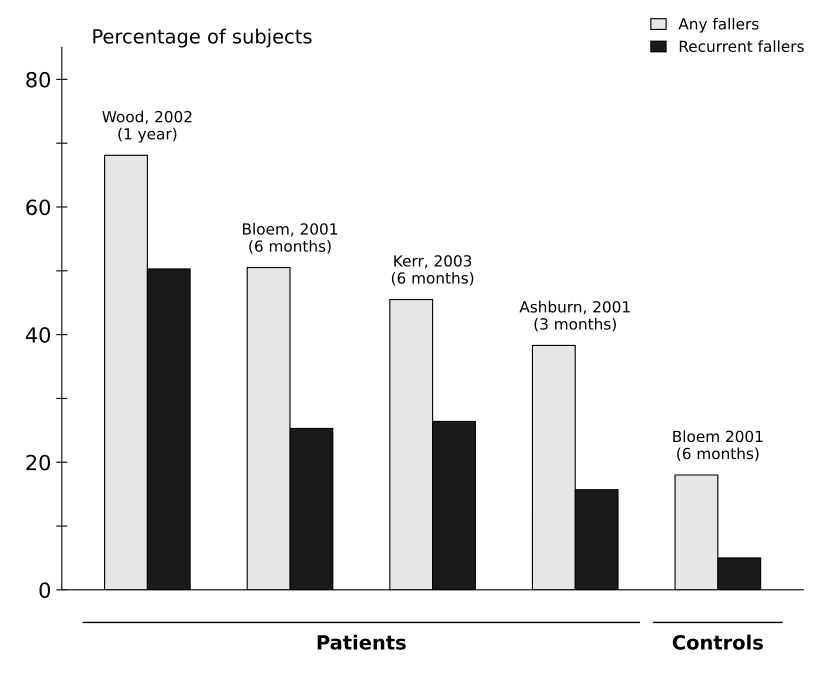 The height and width of the screenshot is (678, 824). What do you see at coordinates (45, 590) in the screenshot?
I see `y-tick-label: 0` at bounding box center [45, 590].